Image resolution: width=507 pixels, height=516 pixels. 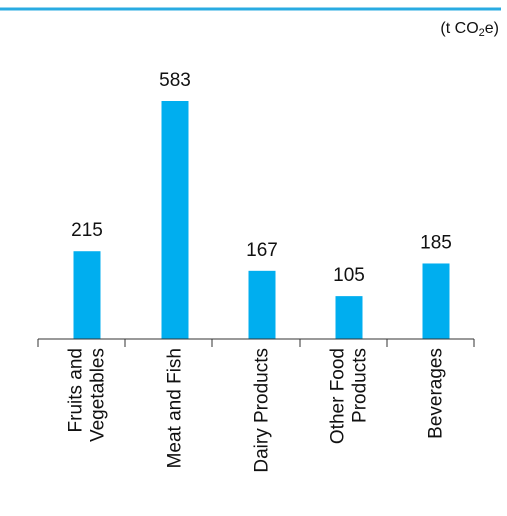 I want to click on category-label-4-line-2: Products, so click(x=360, y=385).